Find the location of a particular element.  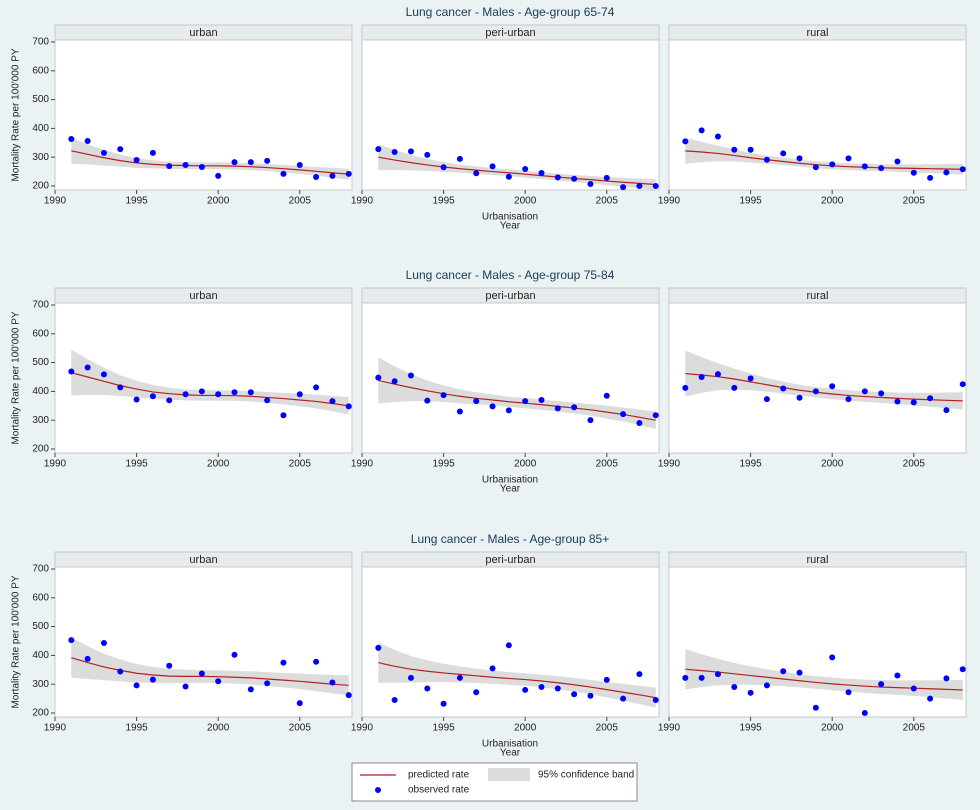

legend-label: predicted rate is located at coordinates (439, 775).